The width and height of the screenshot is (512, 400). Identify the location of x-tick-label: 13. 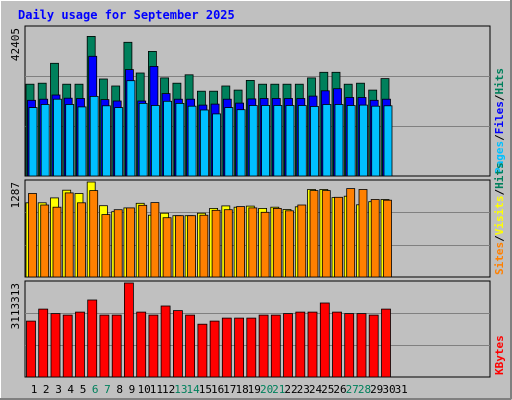
(180, 389).